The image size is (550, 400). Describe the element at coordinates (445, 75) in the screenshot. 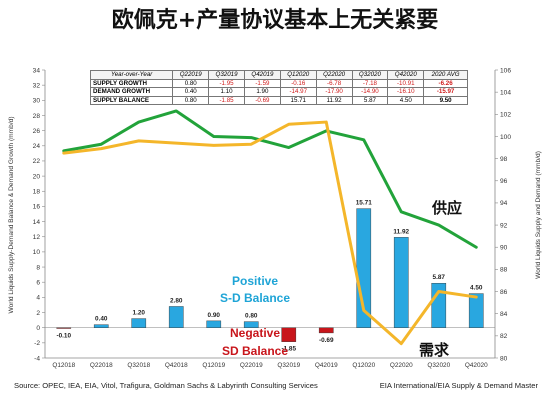

I see `table-header: 2020 AVG` at that location.